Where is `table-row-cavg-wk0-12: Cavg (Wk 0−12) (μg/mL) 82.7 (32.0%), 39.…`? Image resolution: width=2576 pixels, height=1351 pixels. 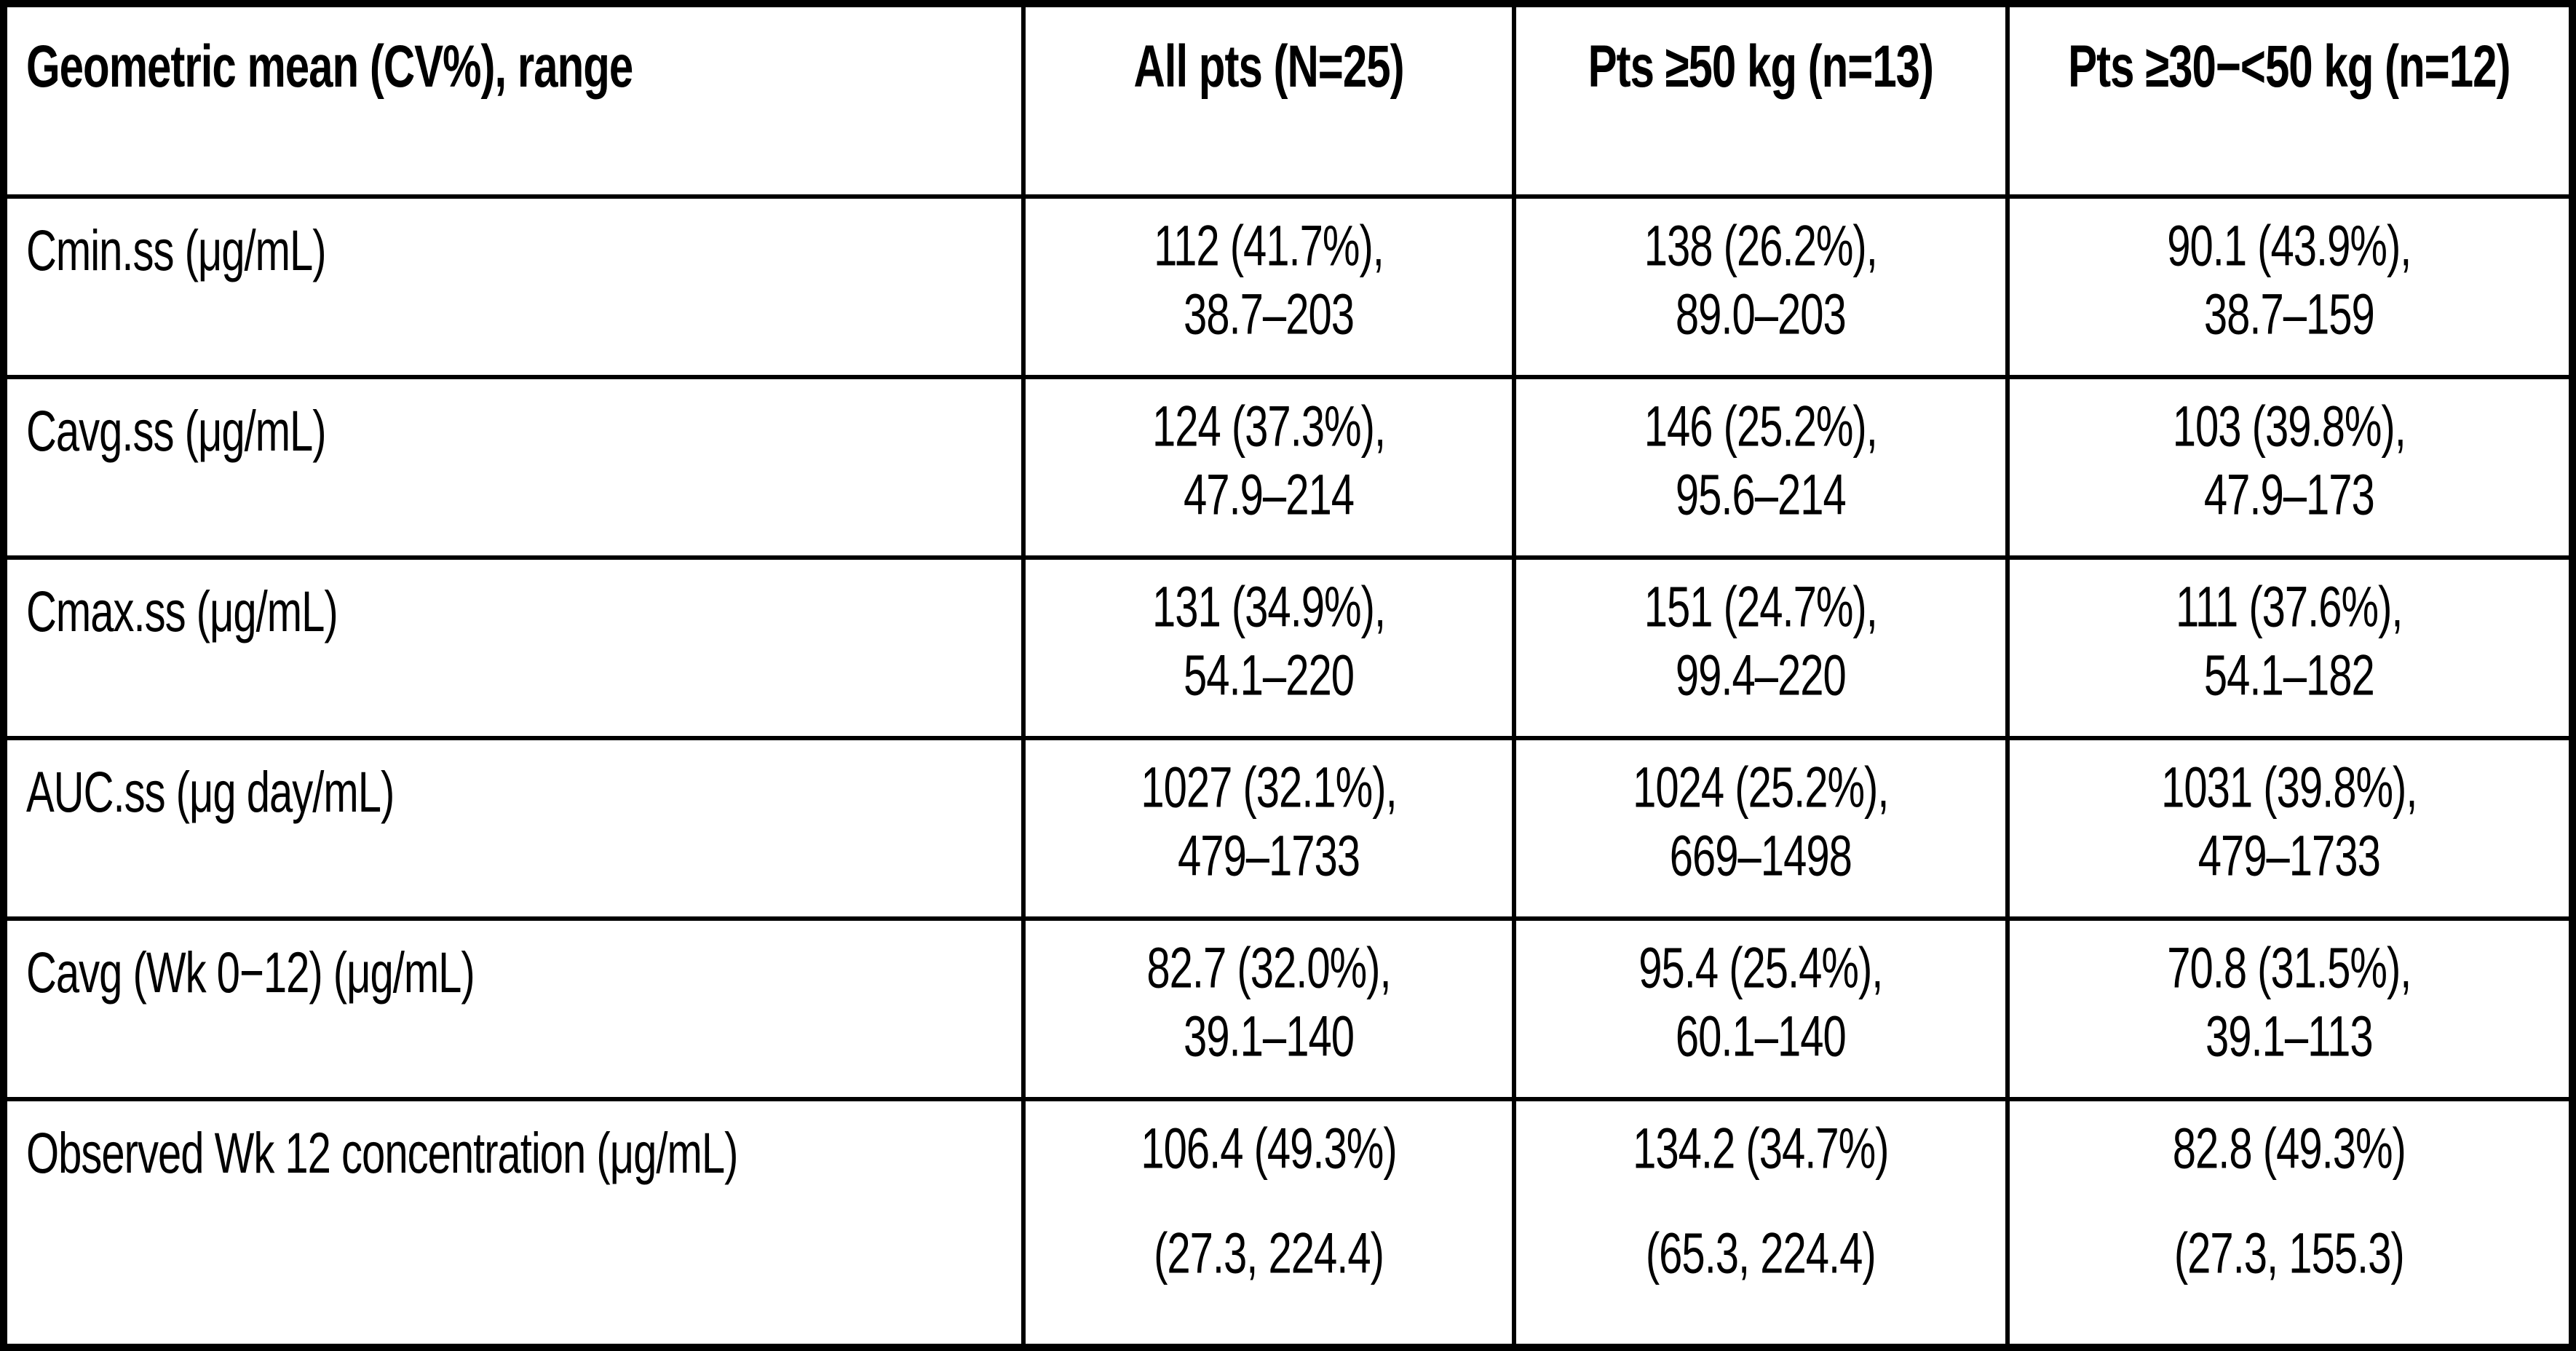 table-row-cavg-wk0-12: Cavg (Wk 0−12) (μg/mL) 82.7 (32.0%), 39.… is located at coordinates (1288, 1008).